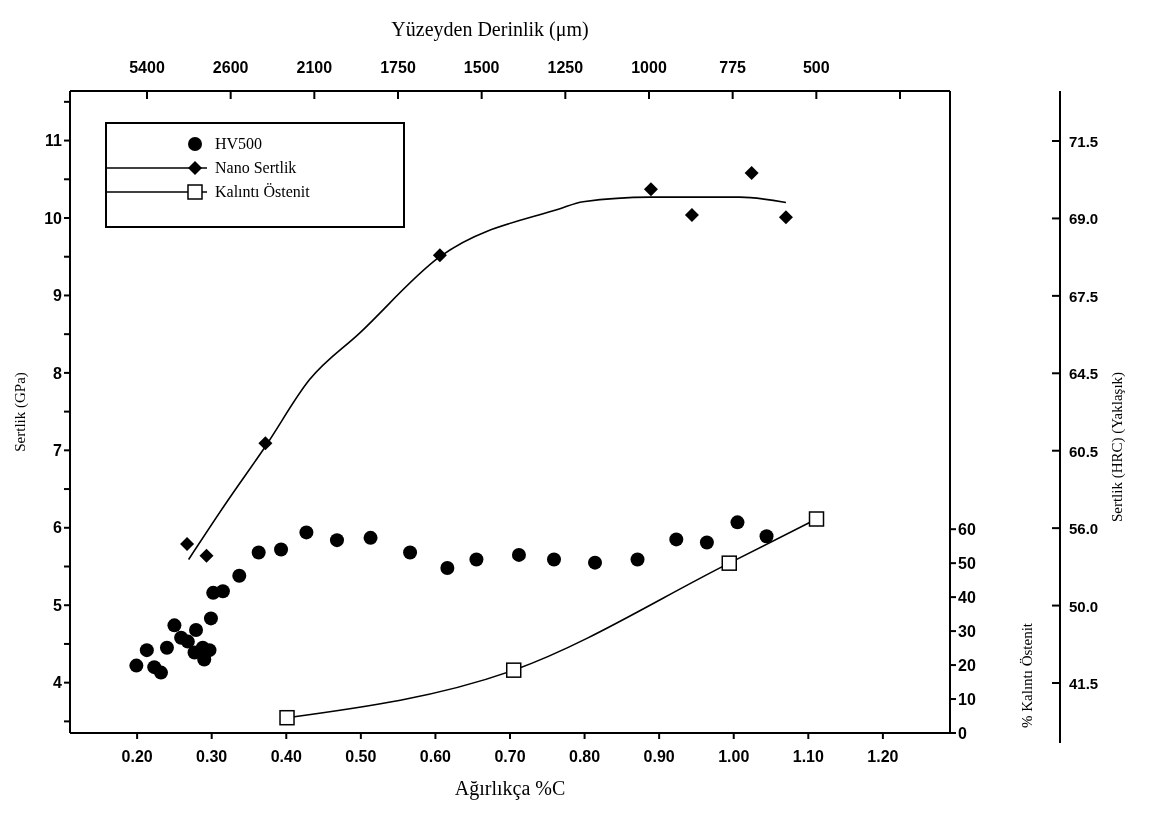  What do you see at coordinates (1084, 219) in the screenshot?
I see `category-label: 69.0` at bounding box center [1084, 219].